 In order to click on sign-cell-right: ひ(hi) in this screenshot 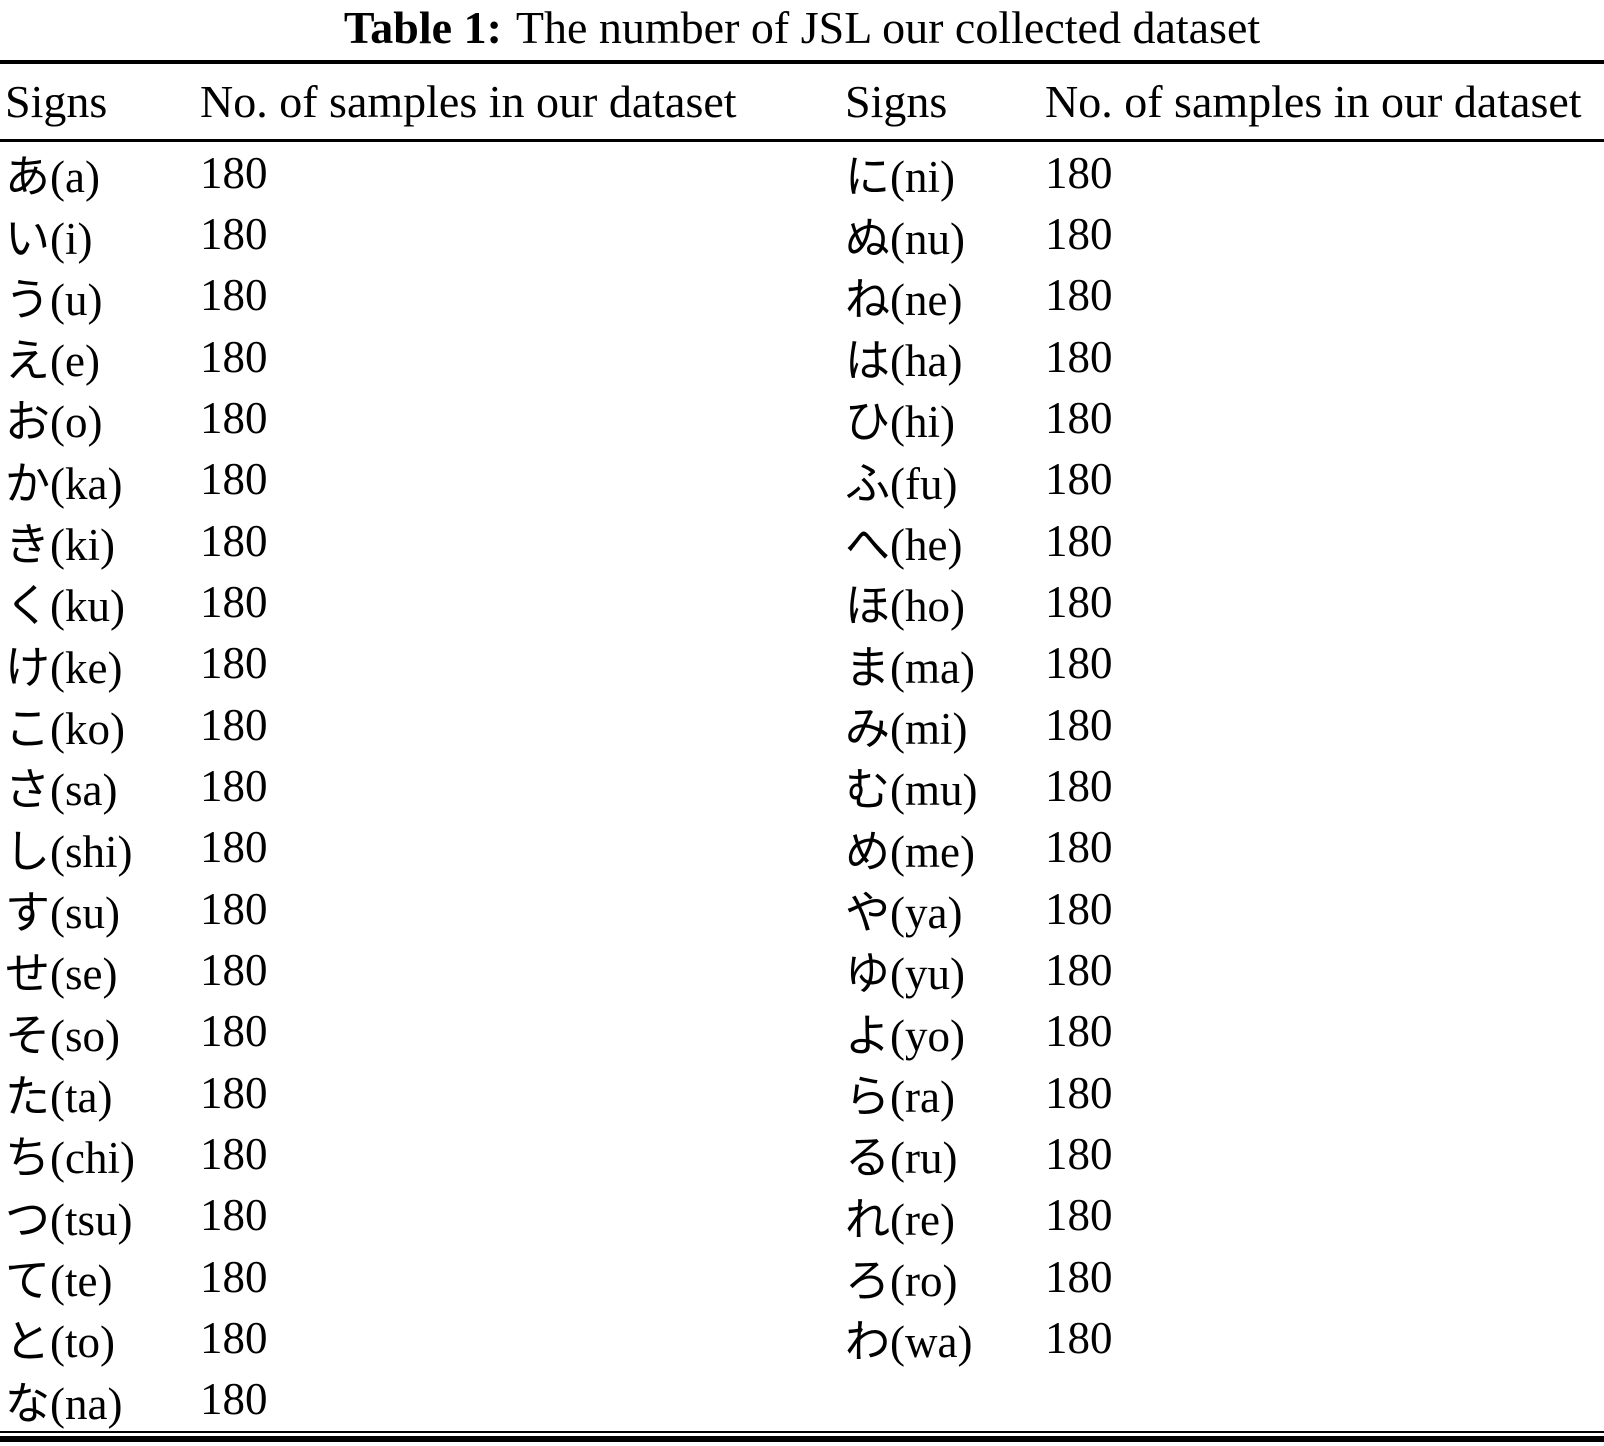, I will do `click(900, 422)`.